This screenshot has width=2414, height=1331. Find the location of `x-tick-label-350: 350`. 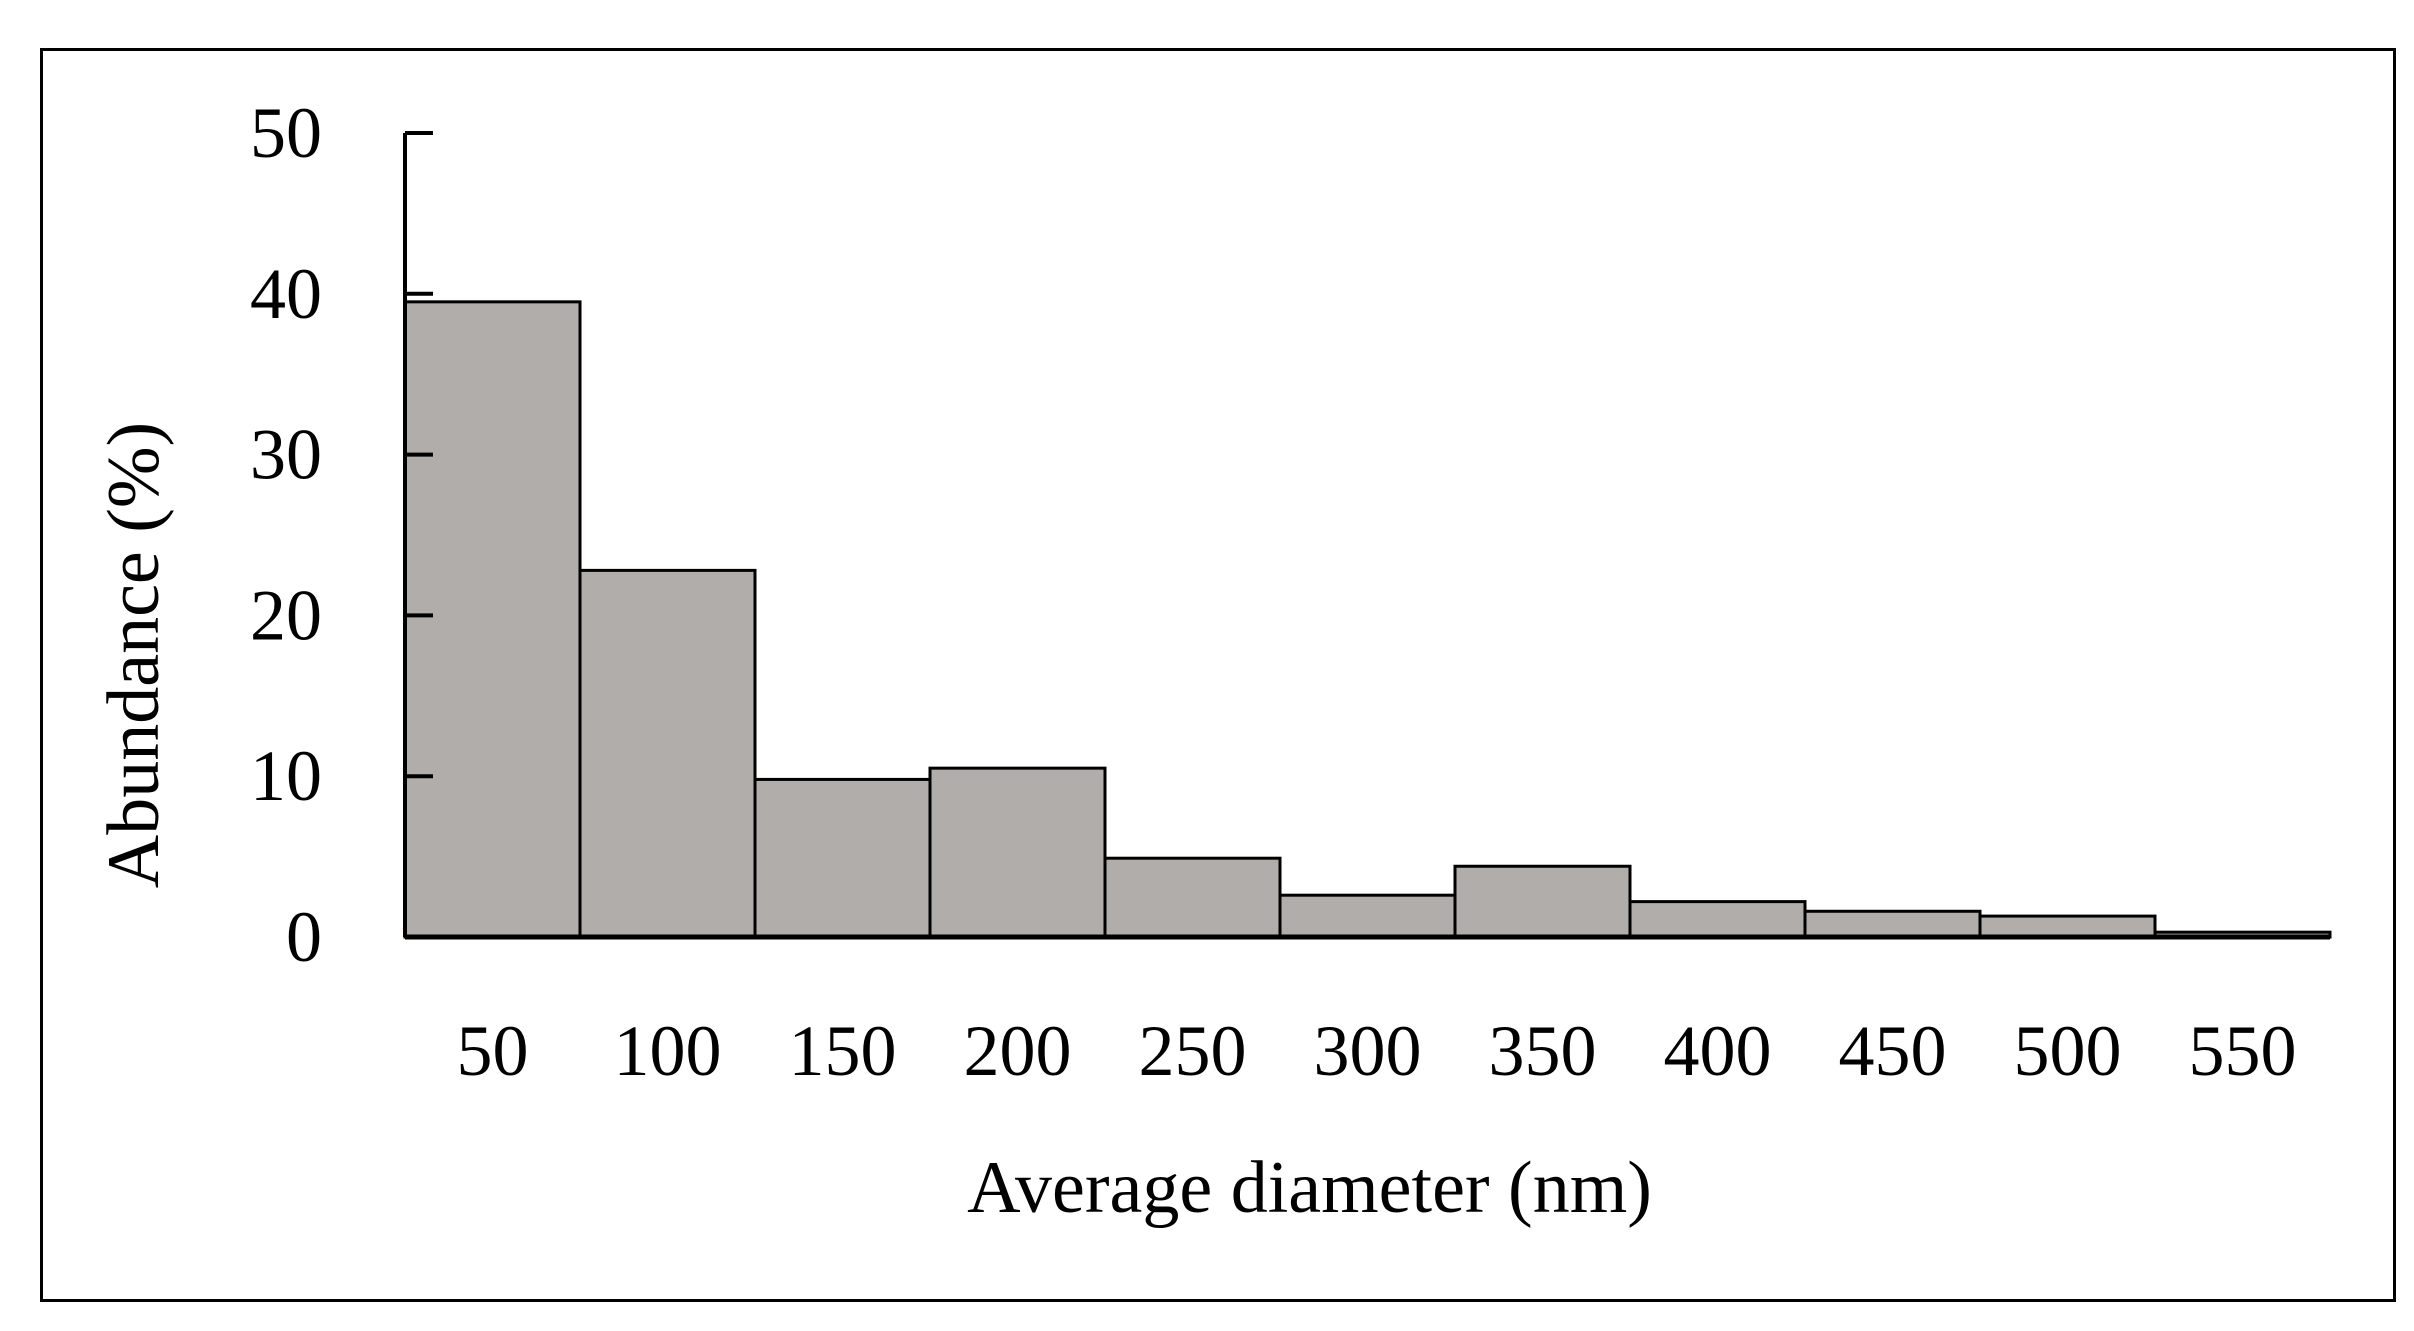

x-tick-label-350: 350 is located at coordinates (1543, 1051).